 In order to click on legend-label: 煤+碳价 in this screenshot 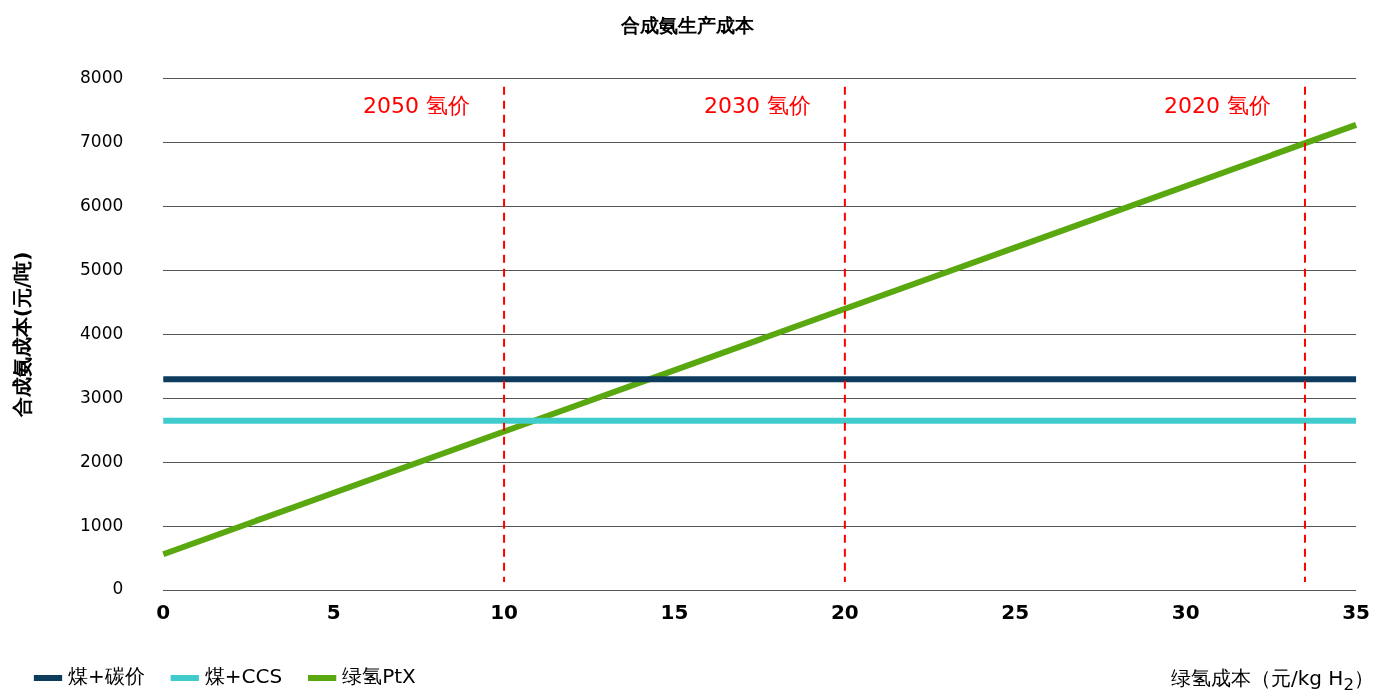, I will do `click(106, 676)`.